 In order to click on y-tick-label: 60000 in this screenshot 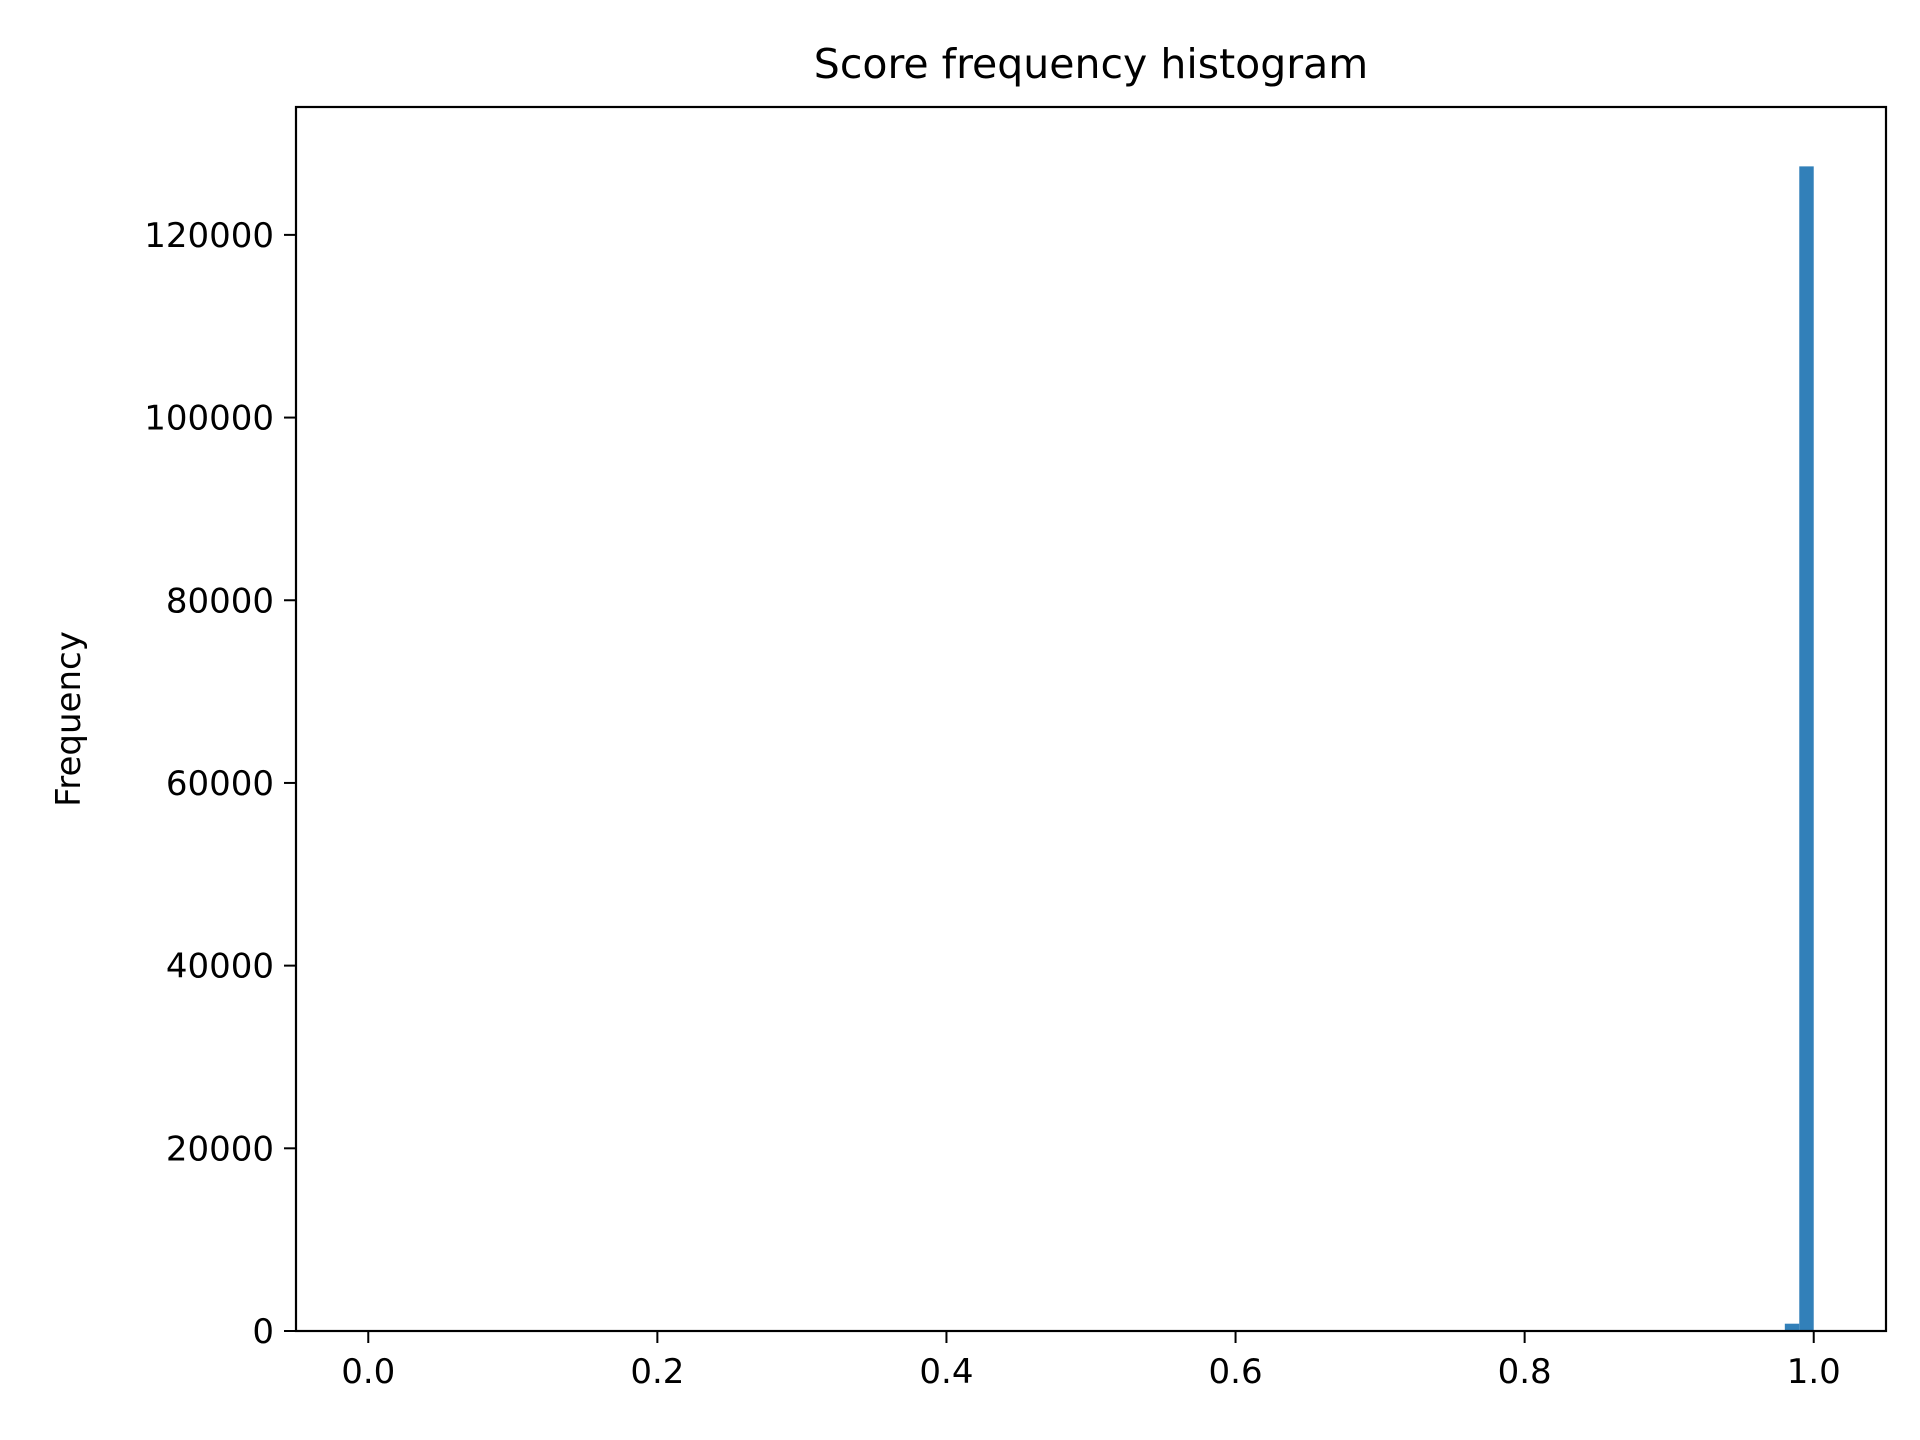, I will do `click(220, 784)`.